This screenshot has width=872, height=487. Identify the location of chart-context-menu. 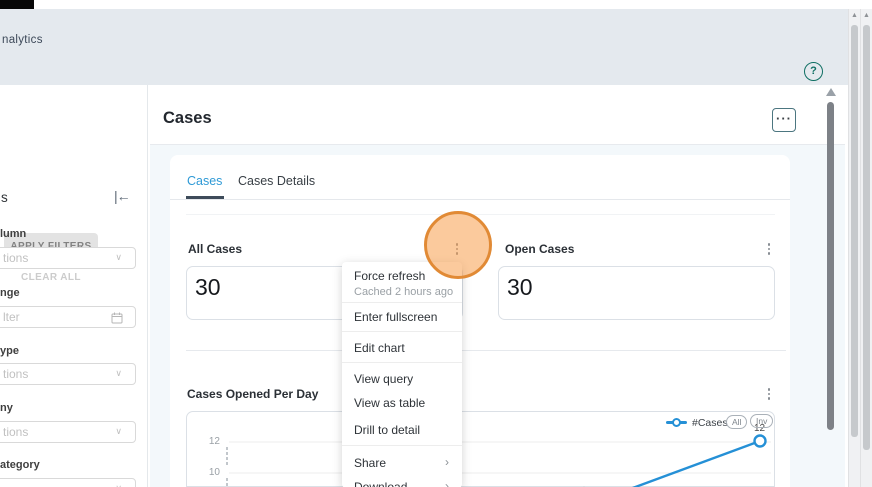
(402, 374).